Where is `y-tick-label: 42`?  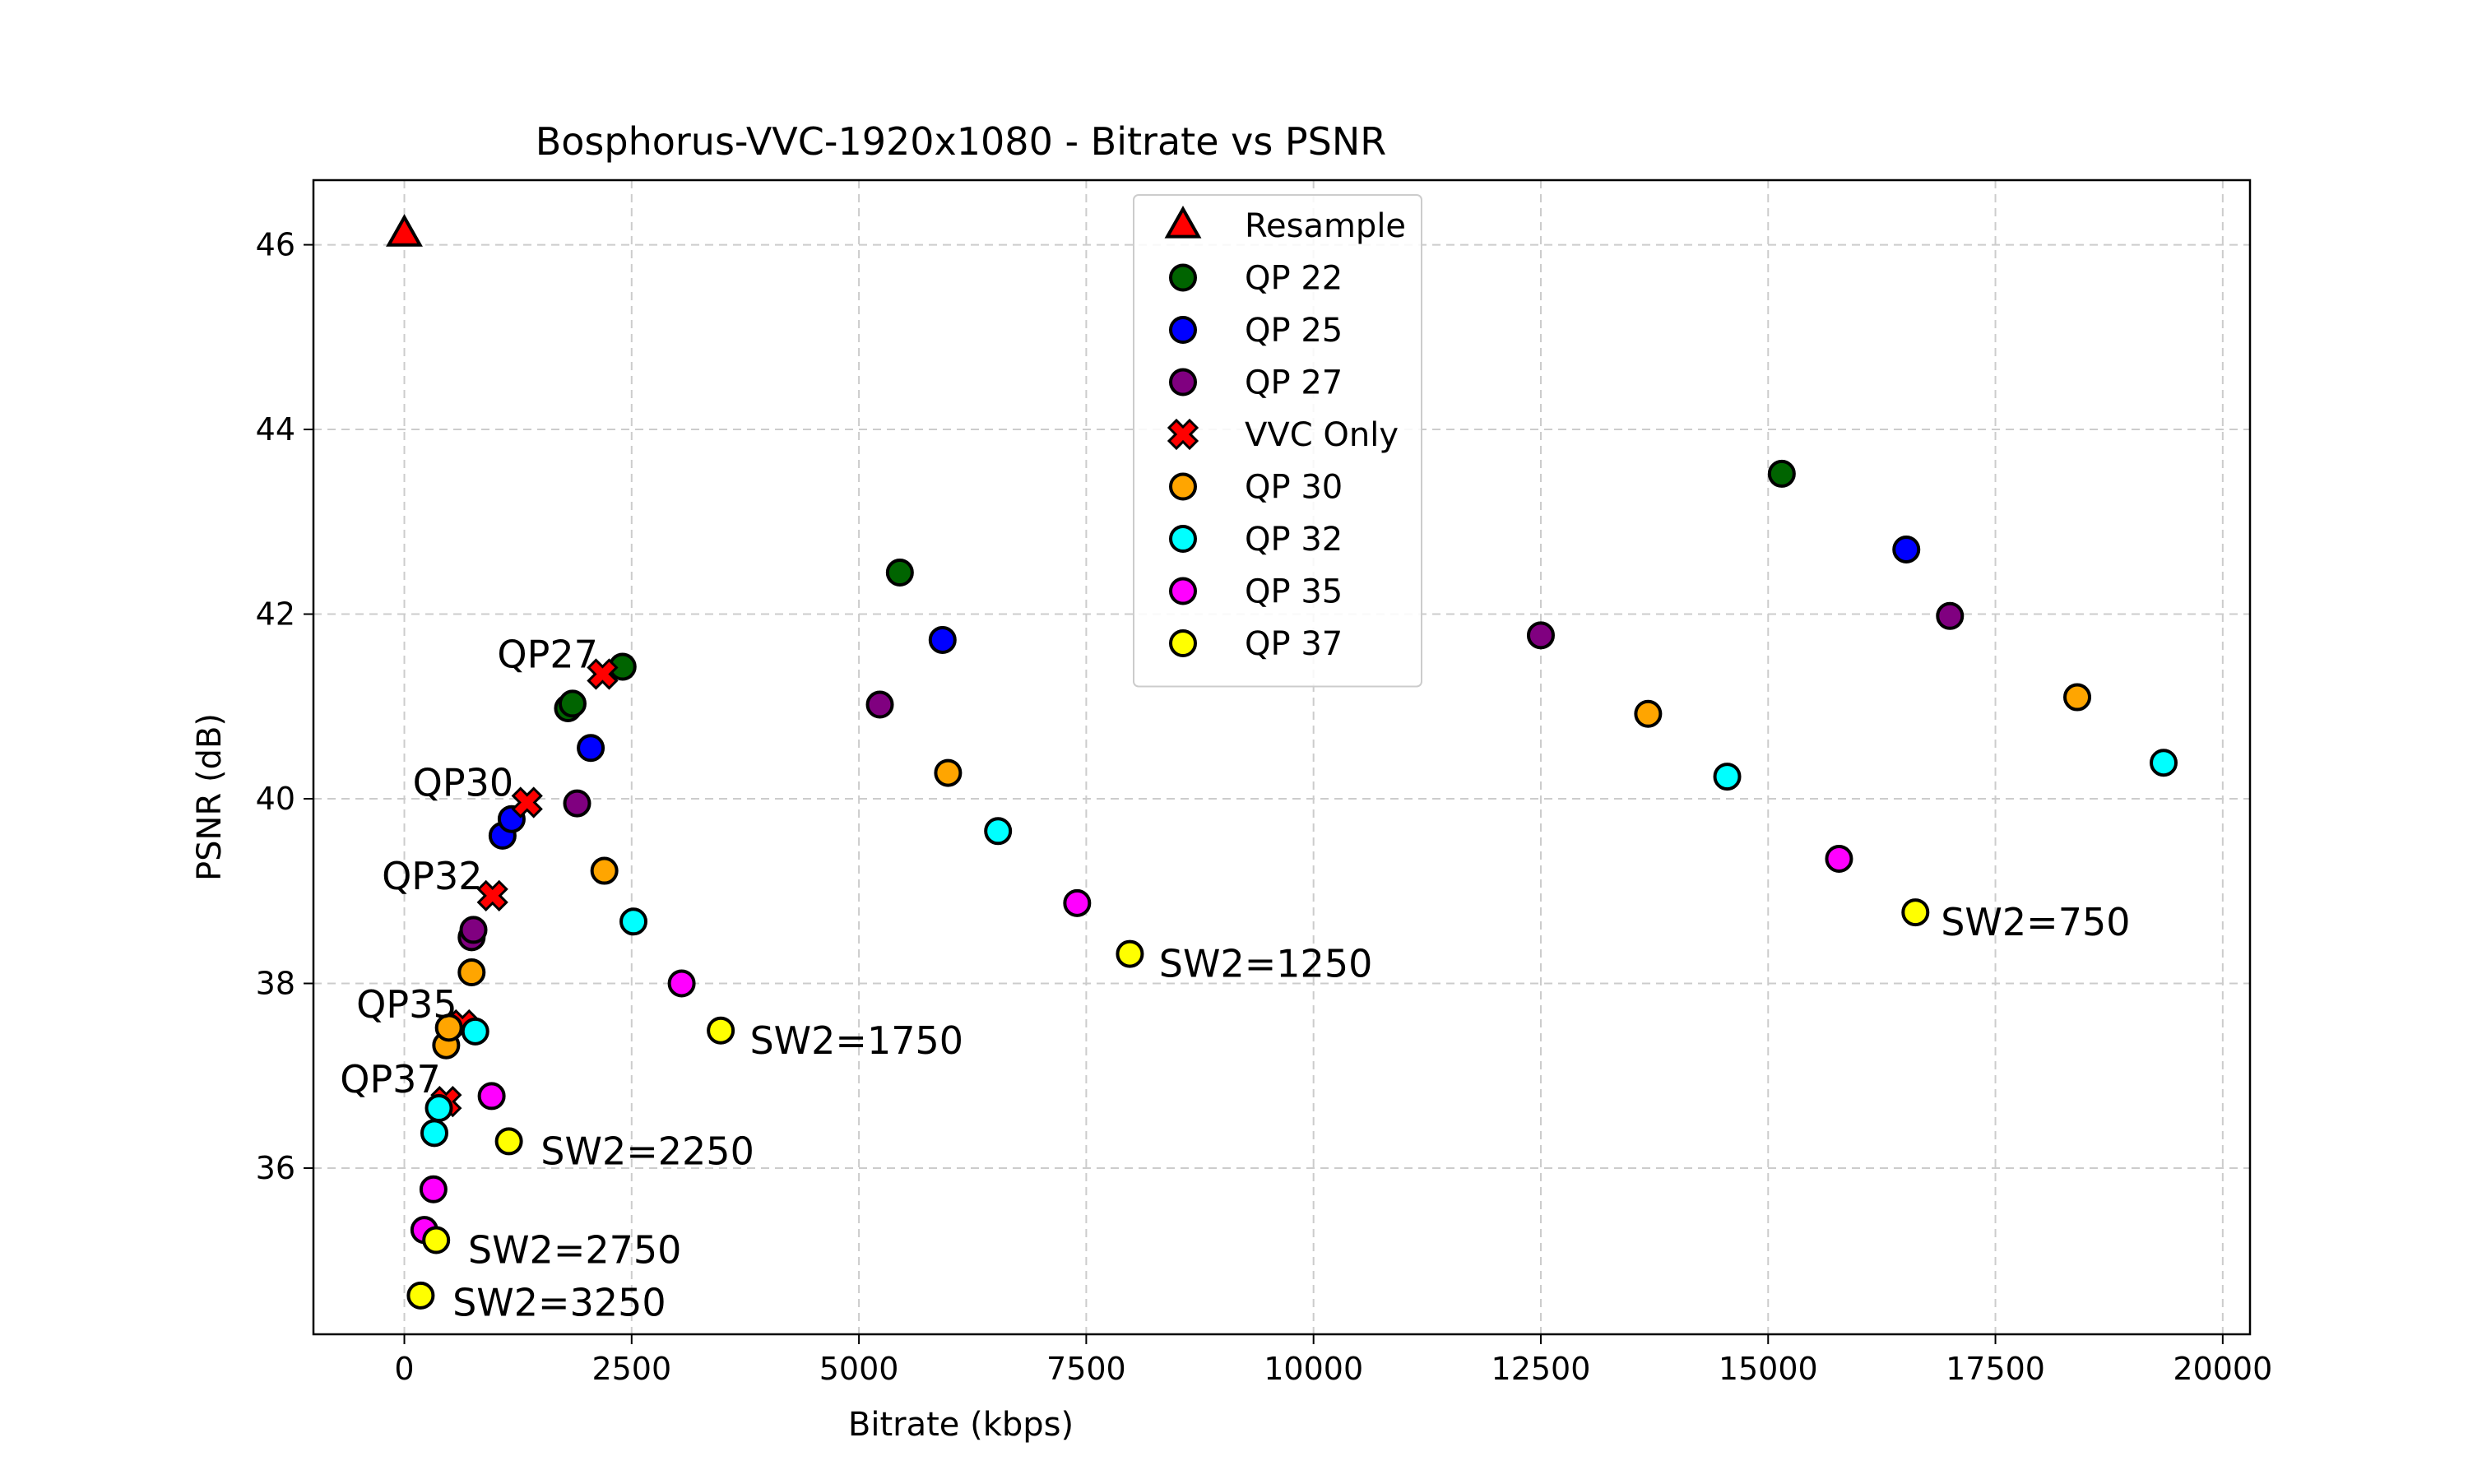
y-tick-label: 42 is located at coordinates (275, 614).